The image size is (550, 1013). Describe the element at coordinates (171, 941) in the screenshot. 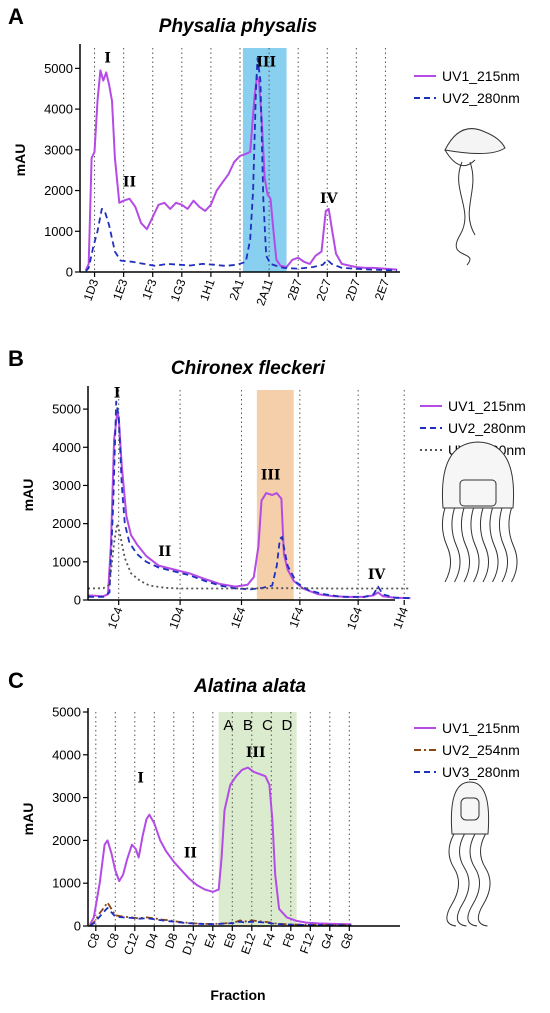

I see `x-tick-label: D8` at that location.